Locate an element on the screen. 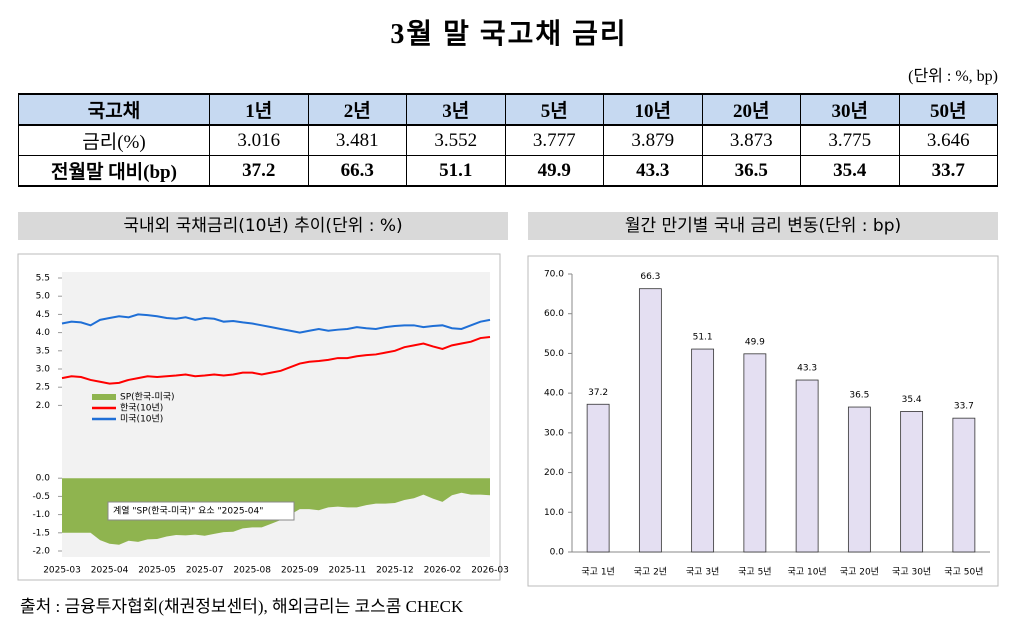  y-tick-label: 30.0 is located at coordinates (554, 433).